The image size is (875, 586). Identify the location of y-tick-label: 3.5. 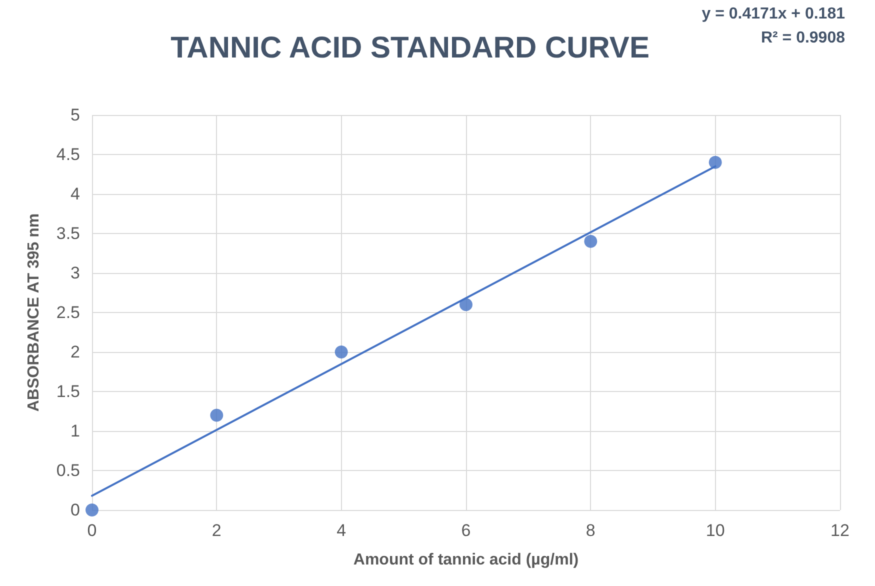
(68, 233).